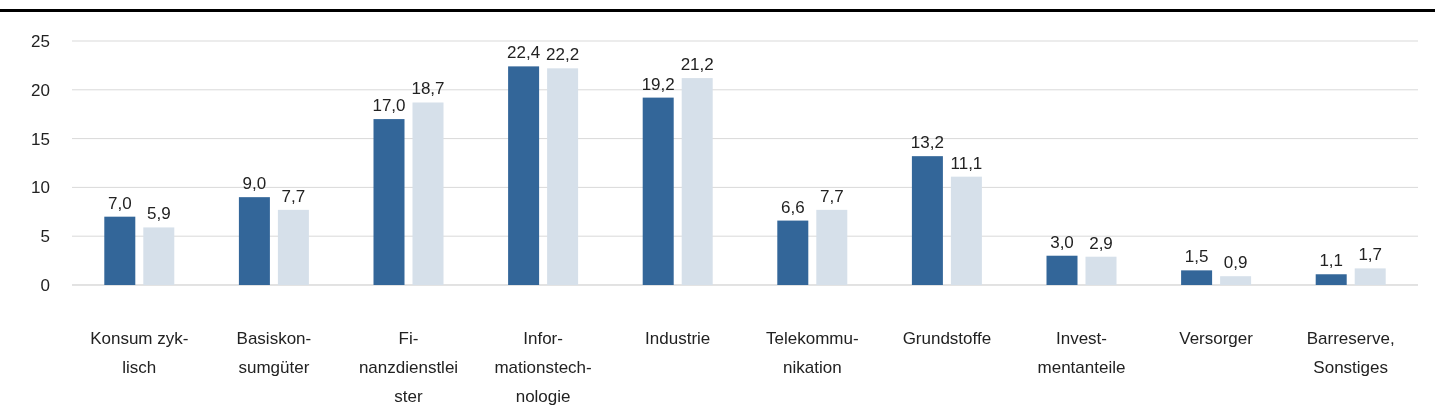  What do you see at coordinates (428, 89) in the screenshot?
I see `data-label: 18,7` at bounding box center [428, 89].